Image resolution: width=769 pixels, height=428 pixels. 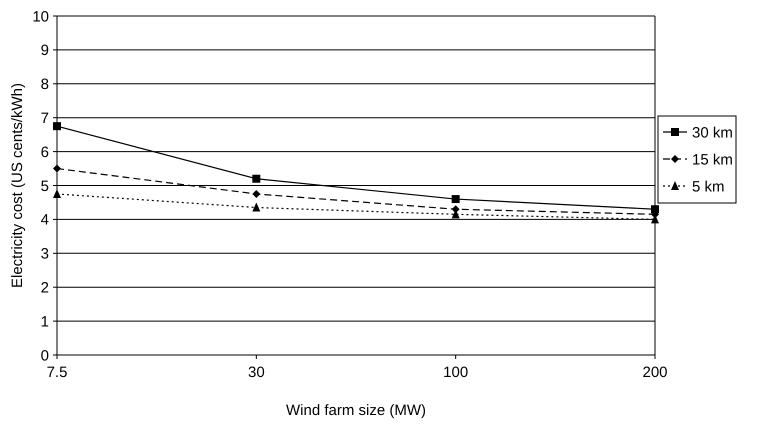 What do you see at coordinates (712, 133) in the screenshot?
I see `legend-label: 30 km` at bounding box center [712, 133].